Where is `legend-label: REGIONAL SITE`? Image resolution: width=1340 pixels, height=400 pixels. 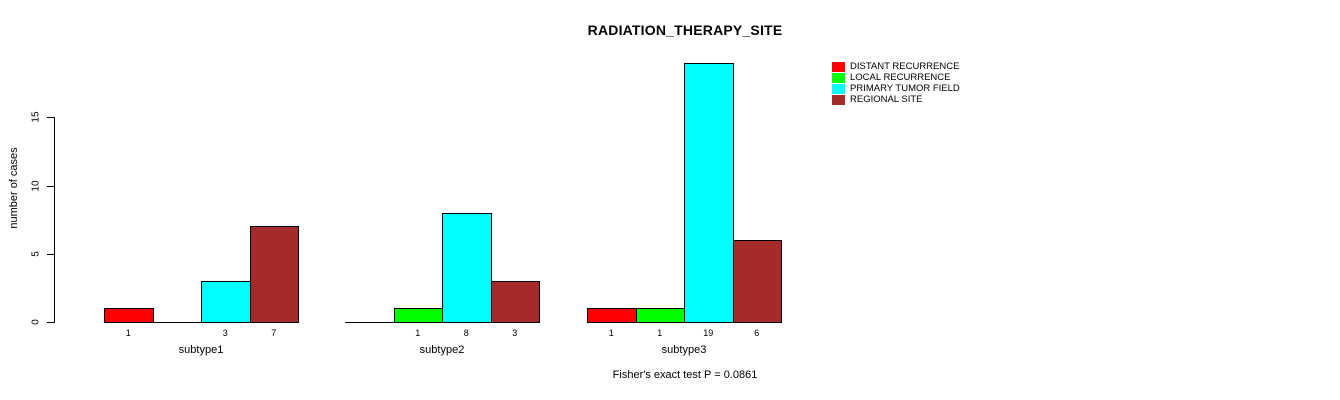
legend-label: REGIONAL SITE is located at coordinates (886, 99).